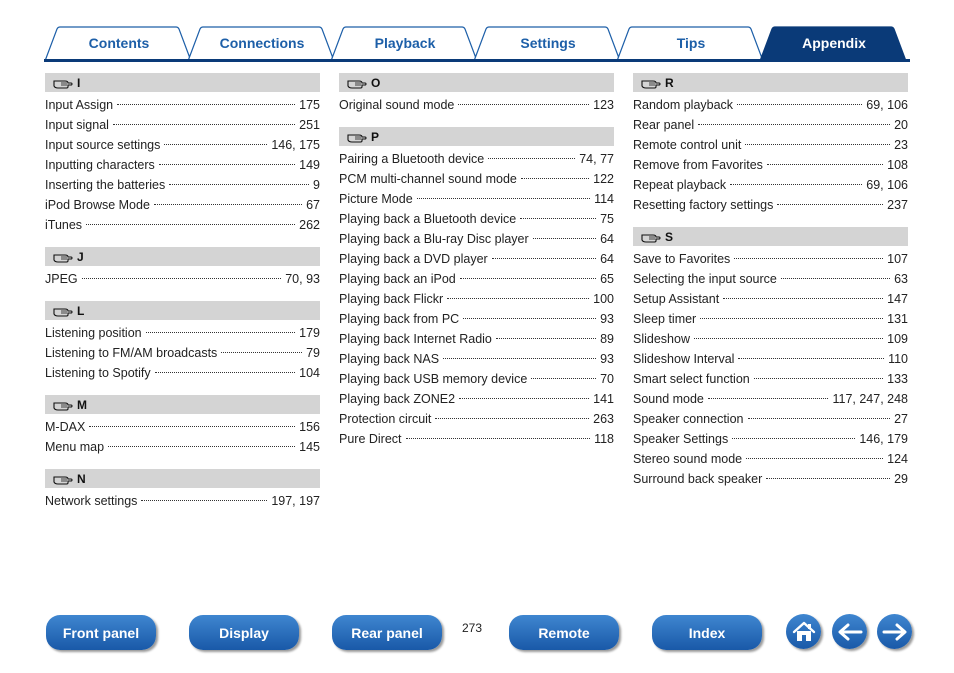 Image resolution: width=954 pixels, height=673 pixels. What do you see at coordinates (897, 339) in the screenshot?
I see `entry-page: 109` at bounding box center [897, 339].